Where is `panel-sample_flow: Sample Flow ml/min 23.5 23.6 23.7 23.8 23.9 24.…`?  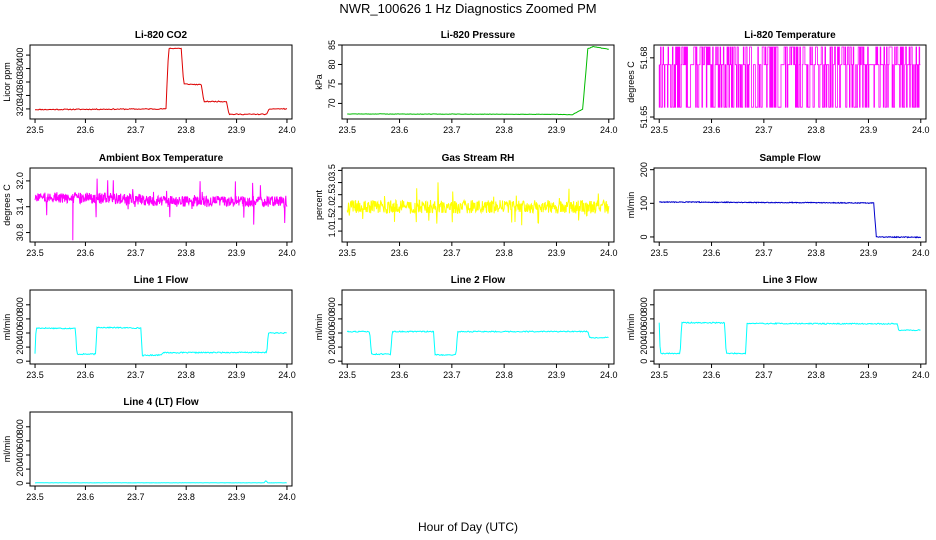
panel-sample_flow: Sample Flow ml/min 23.5 23.6 23.7 23.8 23.9 24.… is located at coordinates (778, 205).